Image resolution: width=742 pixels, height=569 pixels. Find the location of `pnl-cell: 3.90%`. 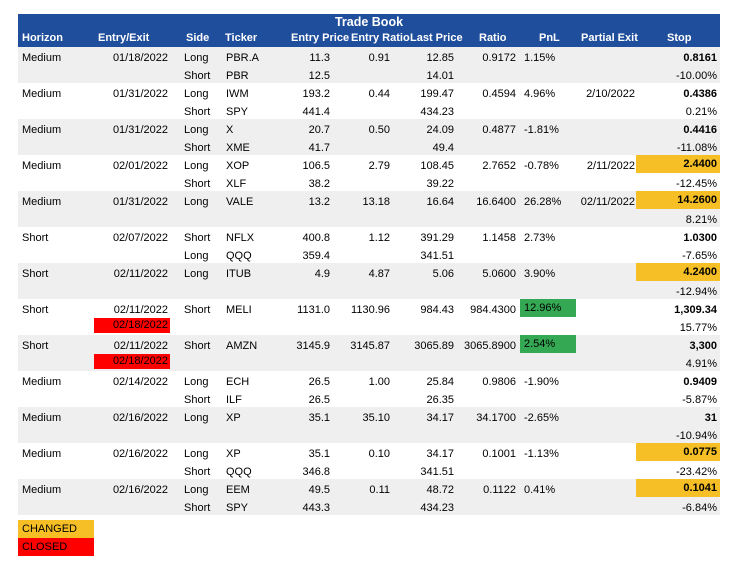

pnl-cell: 3.90% is located at coordinates (540, 274).